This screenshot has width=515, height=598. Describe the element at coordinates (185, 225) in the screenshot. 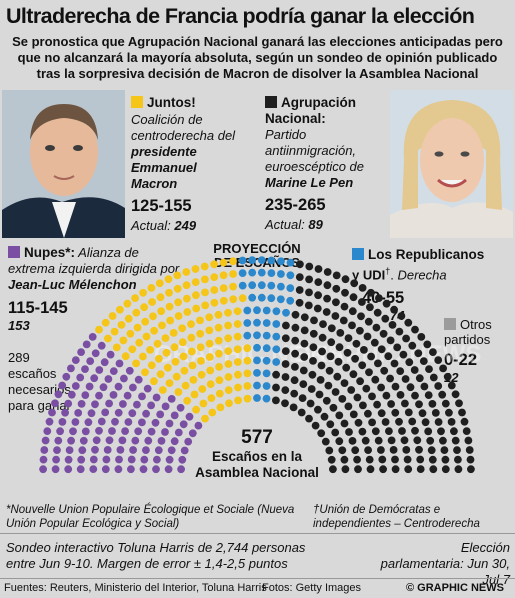

I see `juntos-actual-value: 249` at that location.